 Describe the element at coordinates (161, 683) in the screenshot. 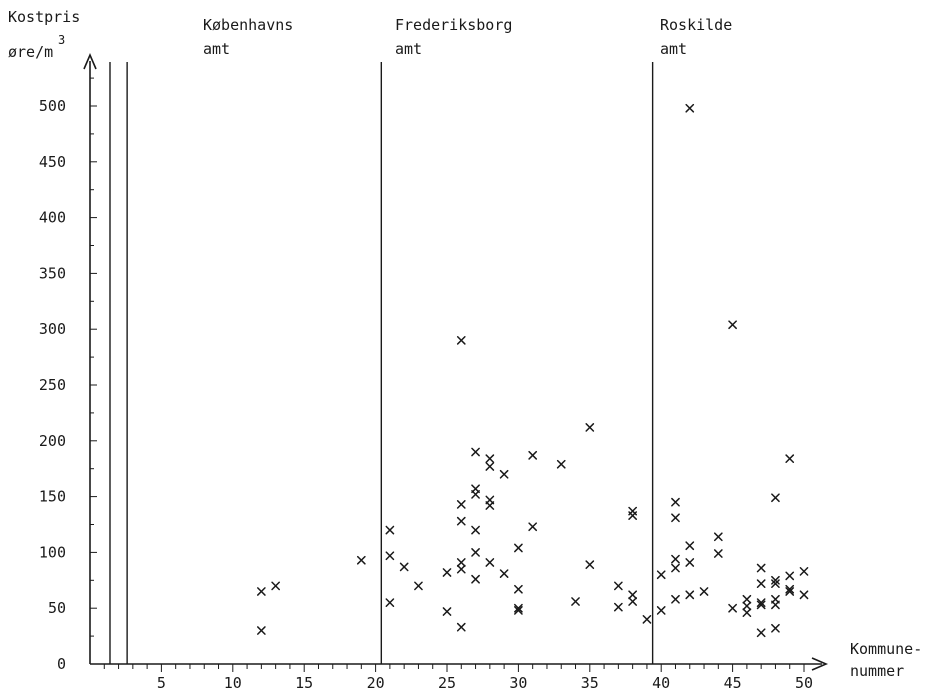

I see `x-tick-label: 5` at that location.